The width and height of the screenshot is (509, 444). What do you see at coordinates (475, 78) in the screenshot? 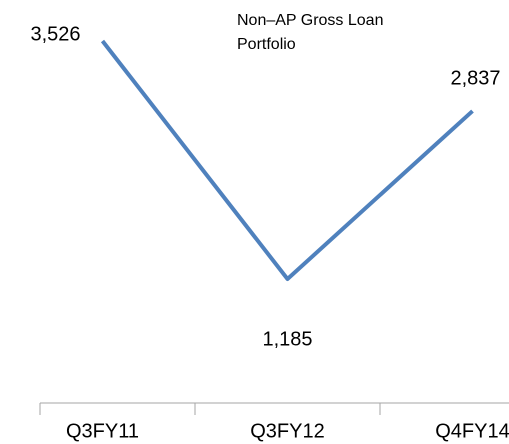
I see `data-label: 2,837` at bounding box center [475, 78].